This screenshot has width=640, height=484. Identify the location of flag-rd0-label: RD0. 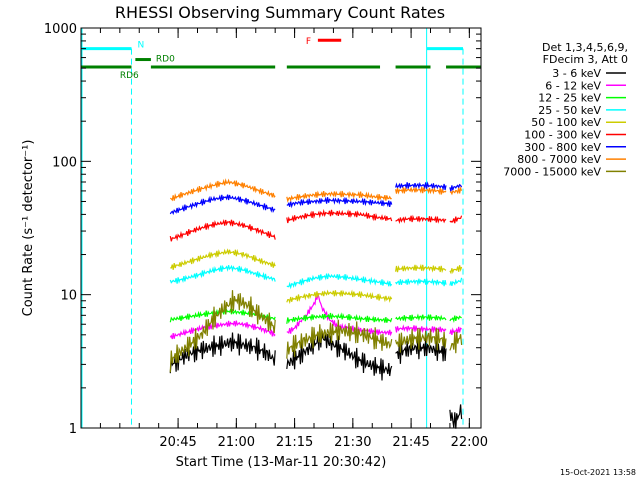
(165, 60).